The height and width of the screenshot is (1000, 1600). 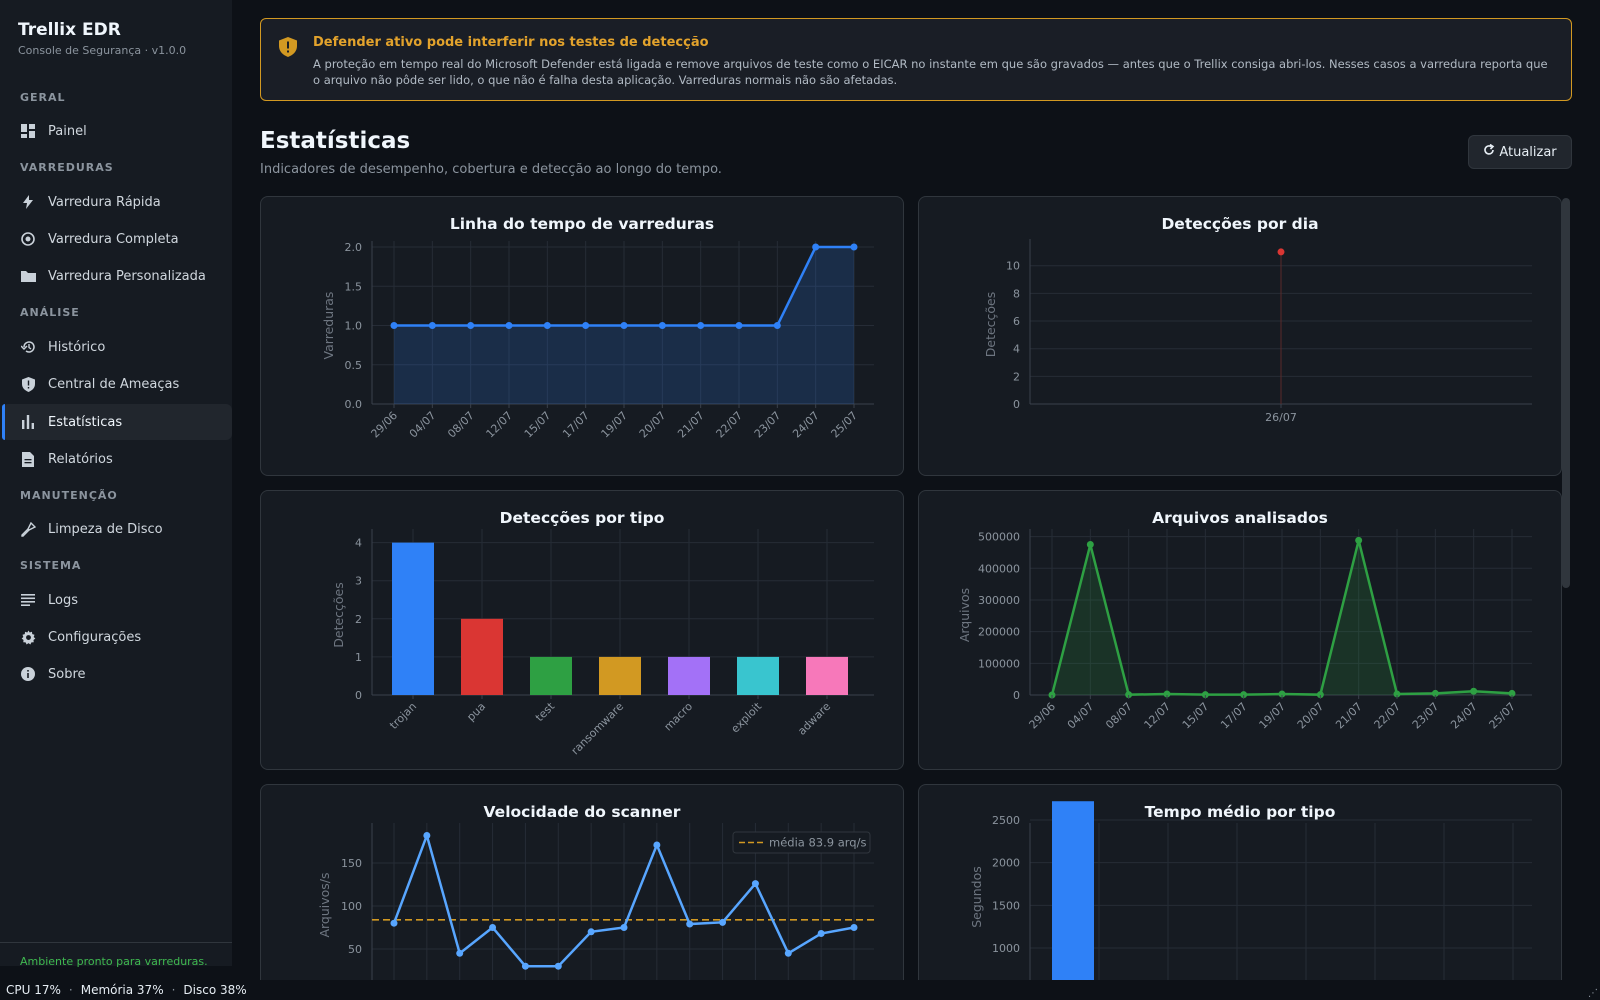 I want to click on y-axis-label: Arquivos, so click(x=964, y=615).